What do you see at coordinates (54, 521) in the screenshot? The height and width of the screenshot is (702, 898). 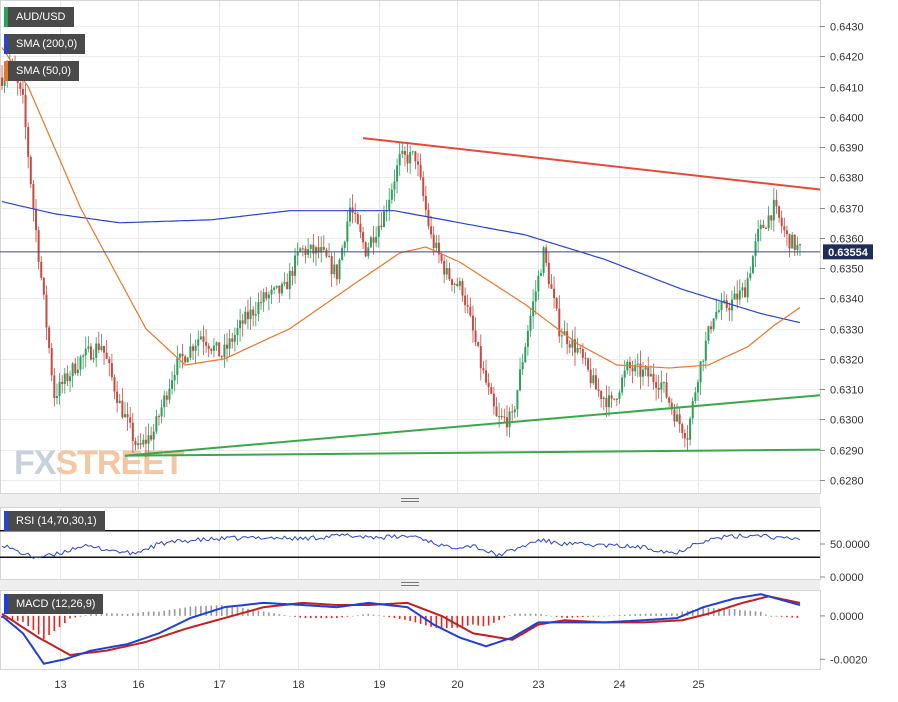 I see `rsi-legend: RSI (14,70,30,1)` at bounding box center [54, 521].